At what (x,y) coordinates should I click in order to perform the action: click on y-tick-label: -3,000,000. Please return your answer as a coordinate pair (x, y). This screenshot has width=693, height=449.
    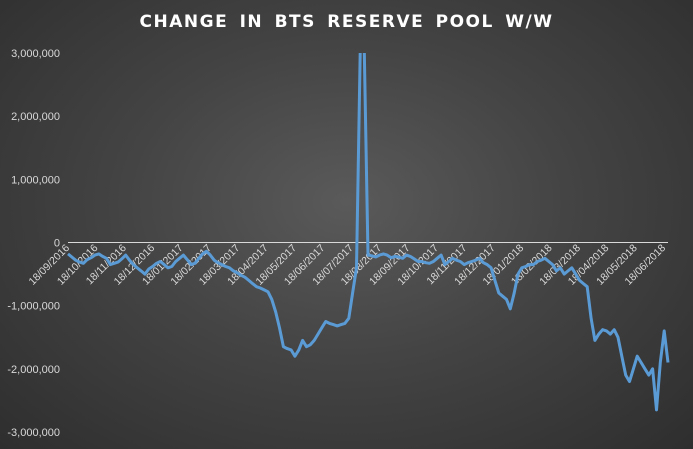
    Looking at the image, I should click on (33, 433).